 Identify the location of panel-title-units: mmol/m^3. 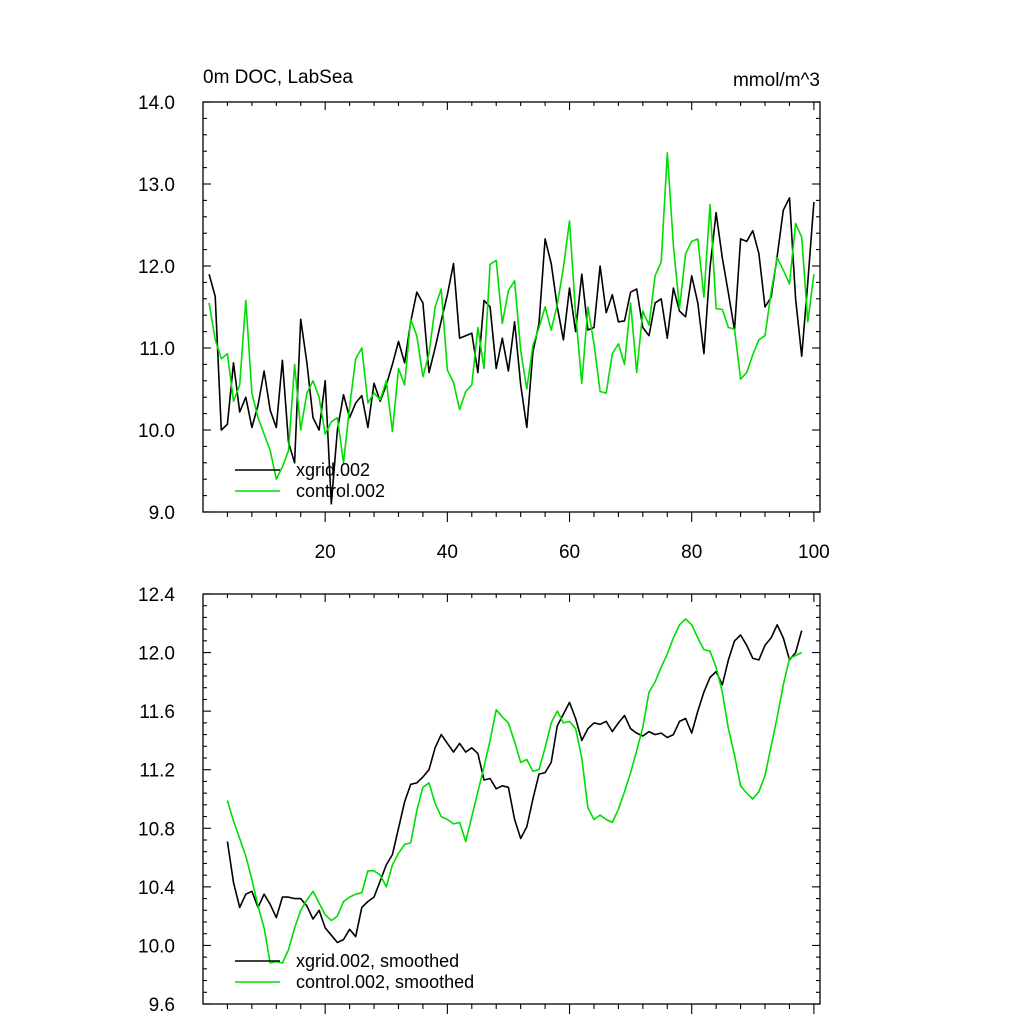
(776, 80).